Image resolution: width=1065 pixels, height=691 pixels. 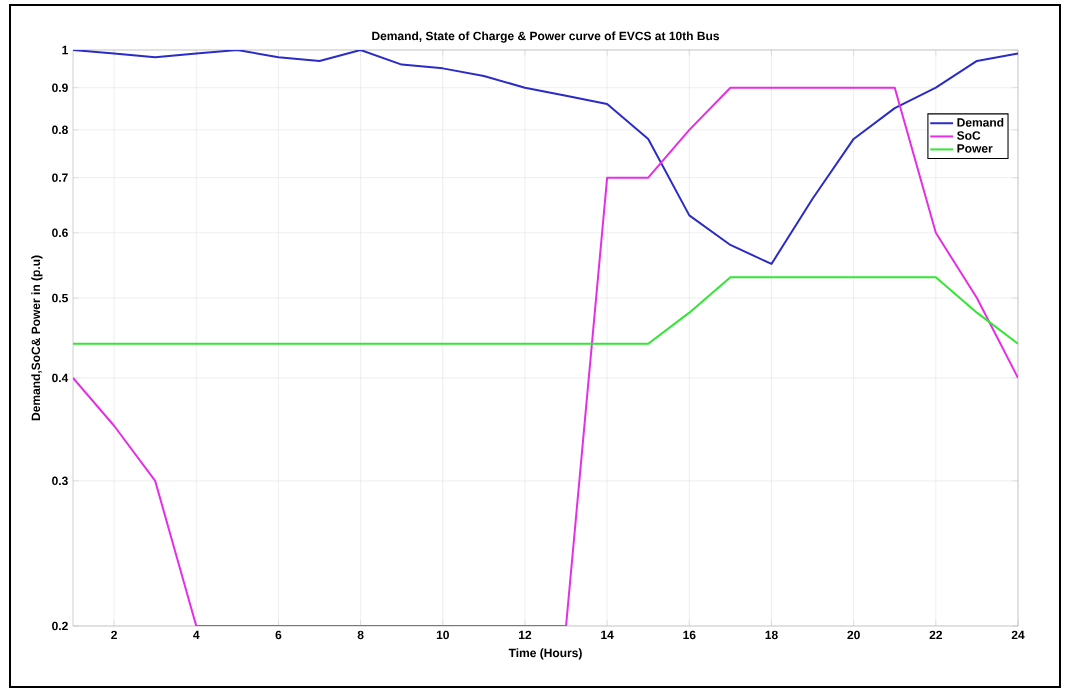 What do you see at coordinates (442, 635) in the screenshot?
I see `x-tick-label: 10` at bounding box center [442, 635].